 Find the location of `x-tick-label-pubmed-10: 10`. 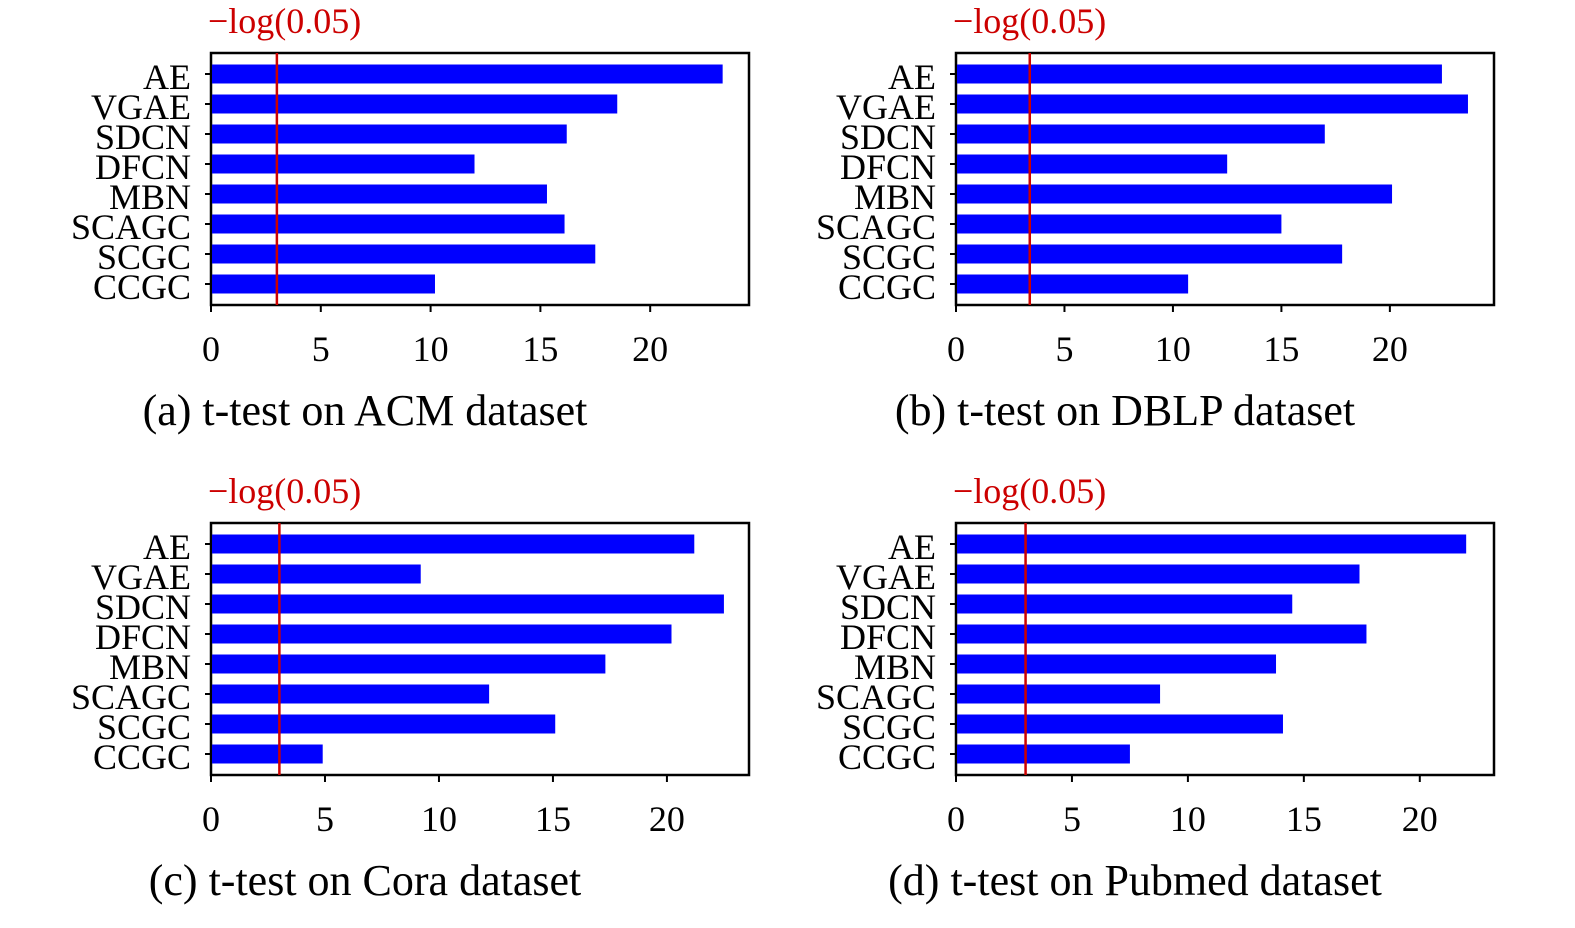

x-tick-label-pubmed-10: 10 is located at coordinates (1188, 819).